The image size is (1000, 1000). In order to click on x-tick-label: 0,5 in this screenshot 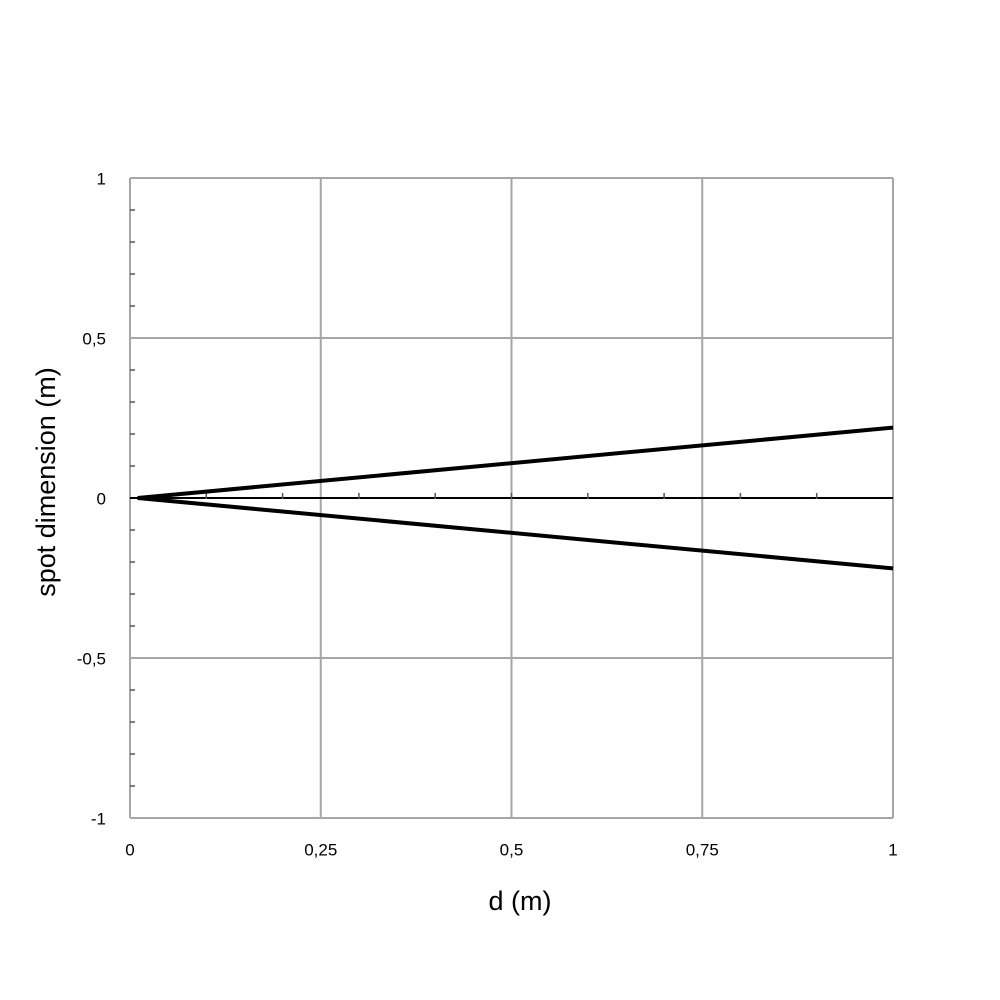, I will do `click(512, 849)`.